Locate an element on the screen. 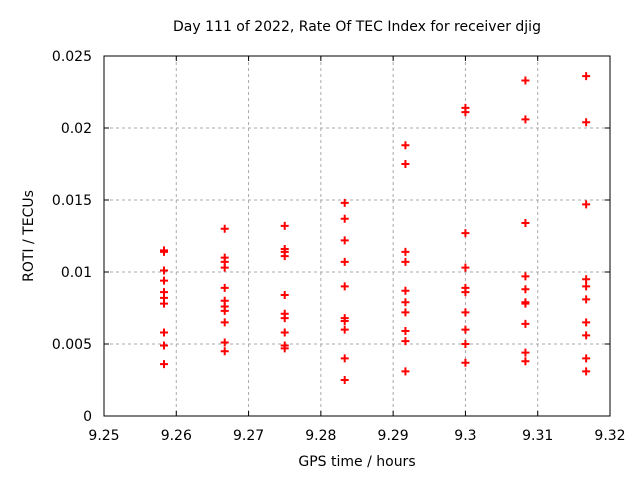  x-tick-label: 9.32 is located at coordinates (609, 436).